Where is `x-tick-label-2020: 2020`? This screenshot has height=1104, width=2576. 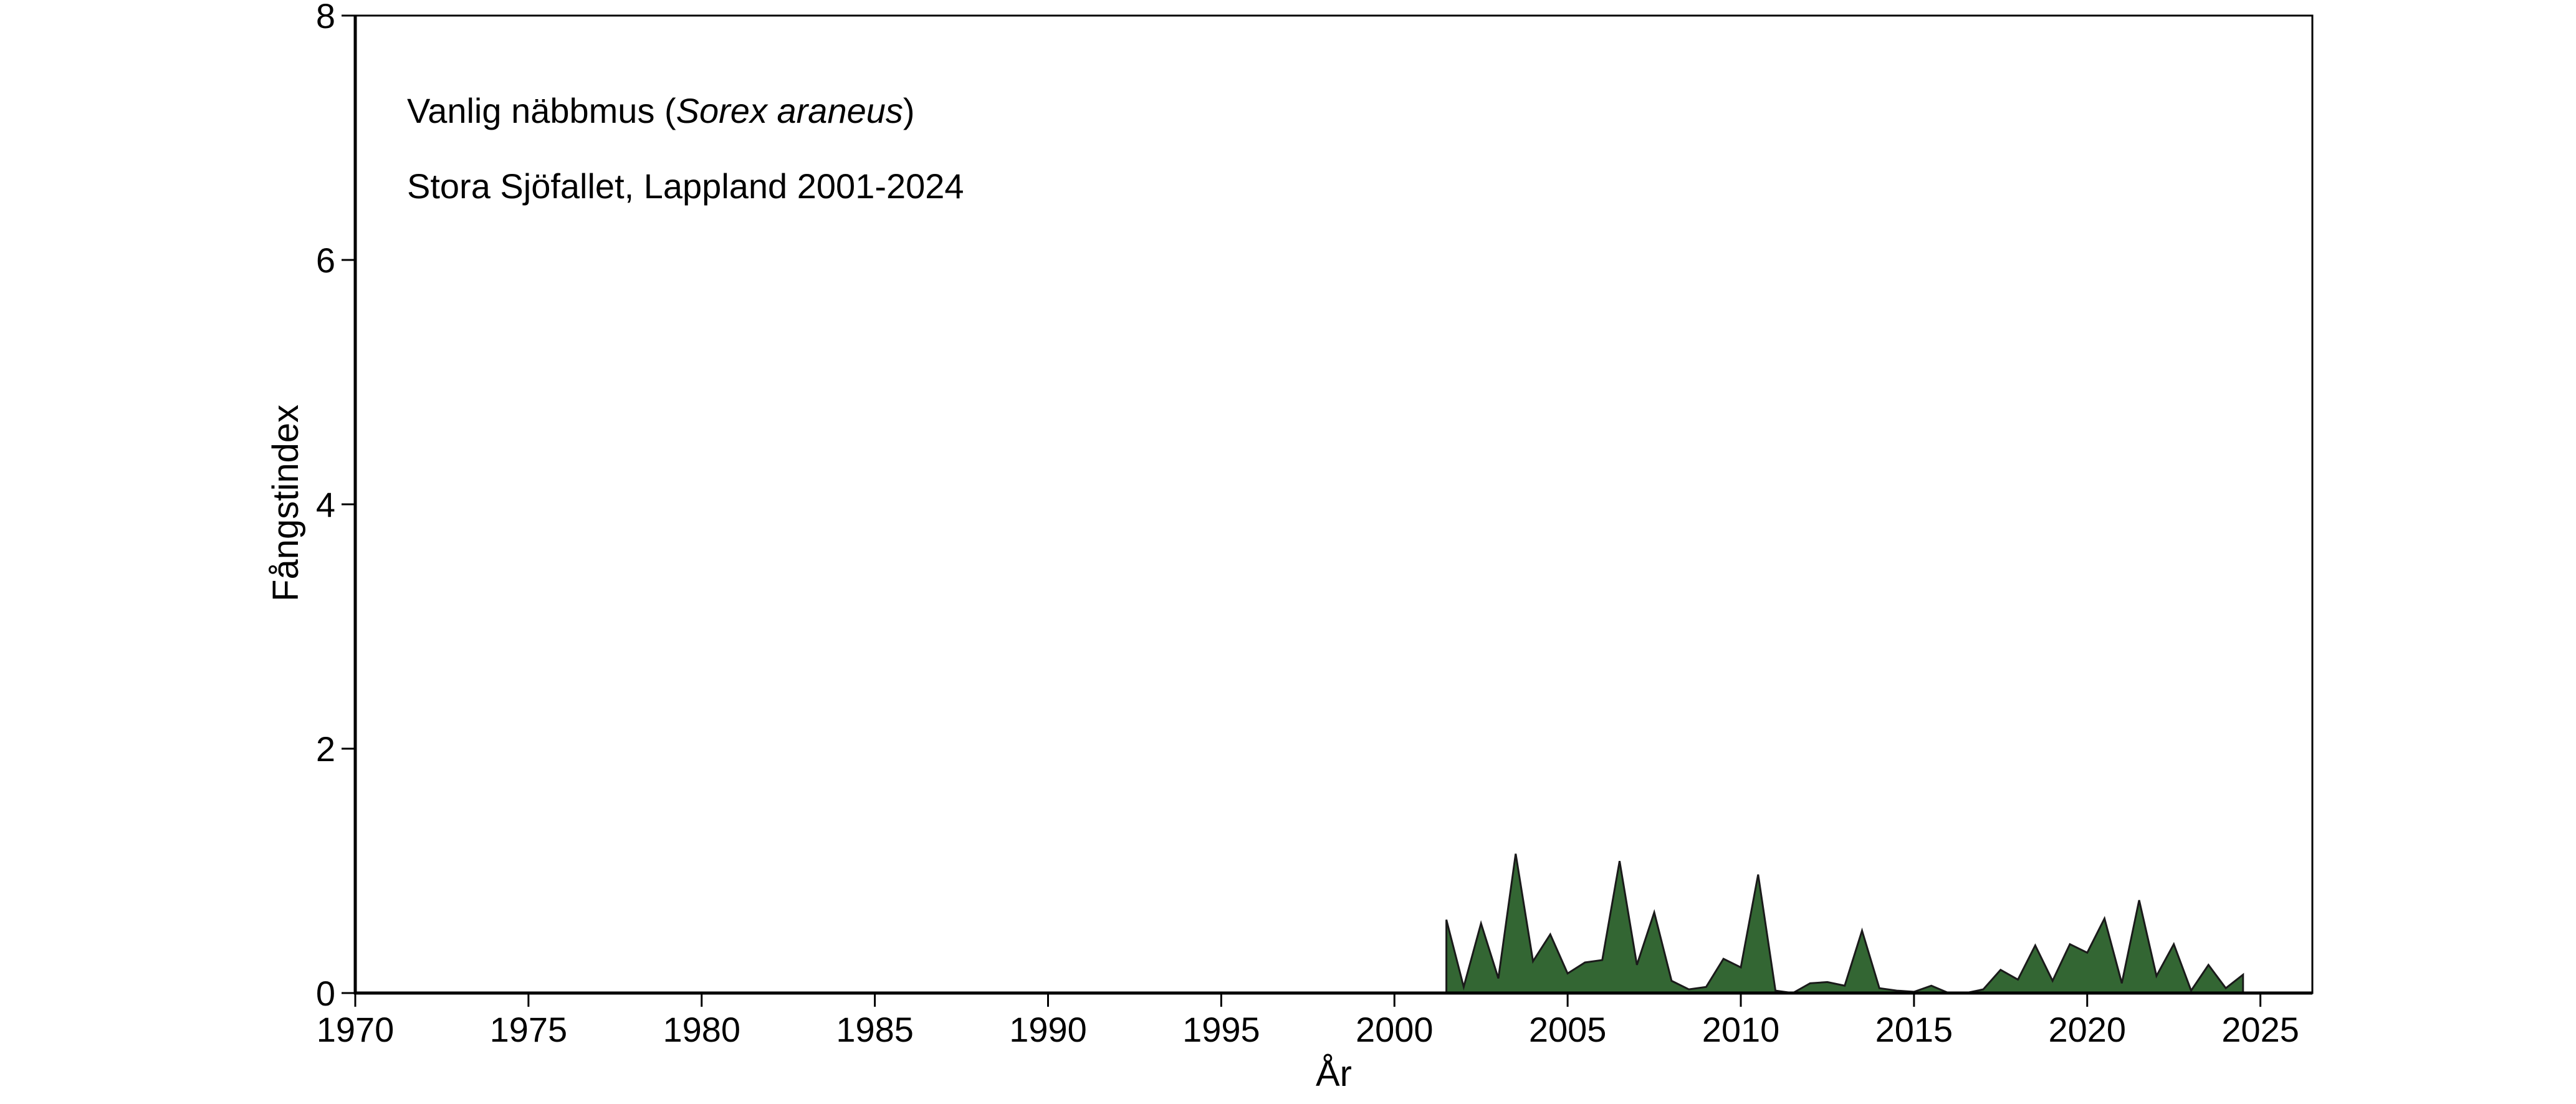 x-tick-label-2020: 2020 is located at coordinates (2087, 1029).